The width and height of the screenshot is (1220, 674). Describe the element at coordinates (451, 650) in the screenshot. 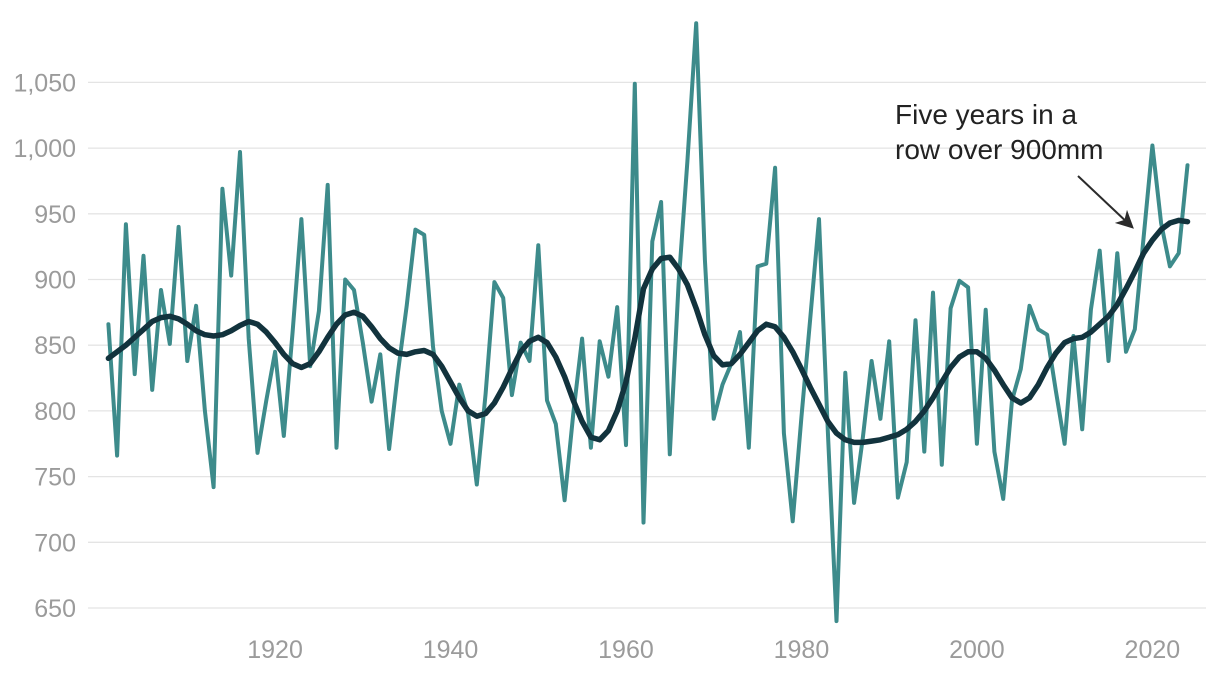

I see `x-axis-label-1940: 1940` at that location.